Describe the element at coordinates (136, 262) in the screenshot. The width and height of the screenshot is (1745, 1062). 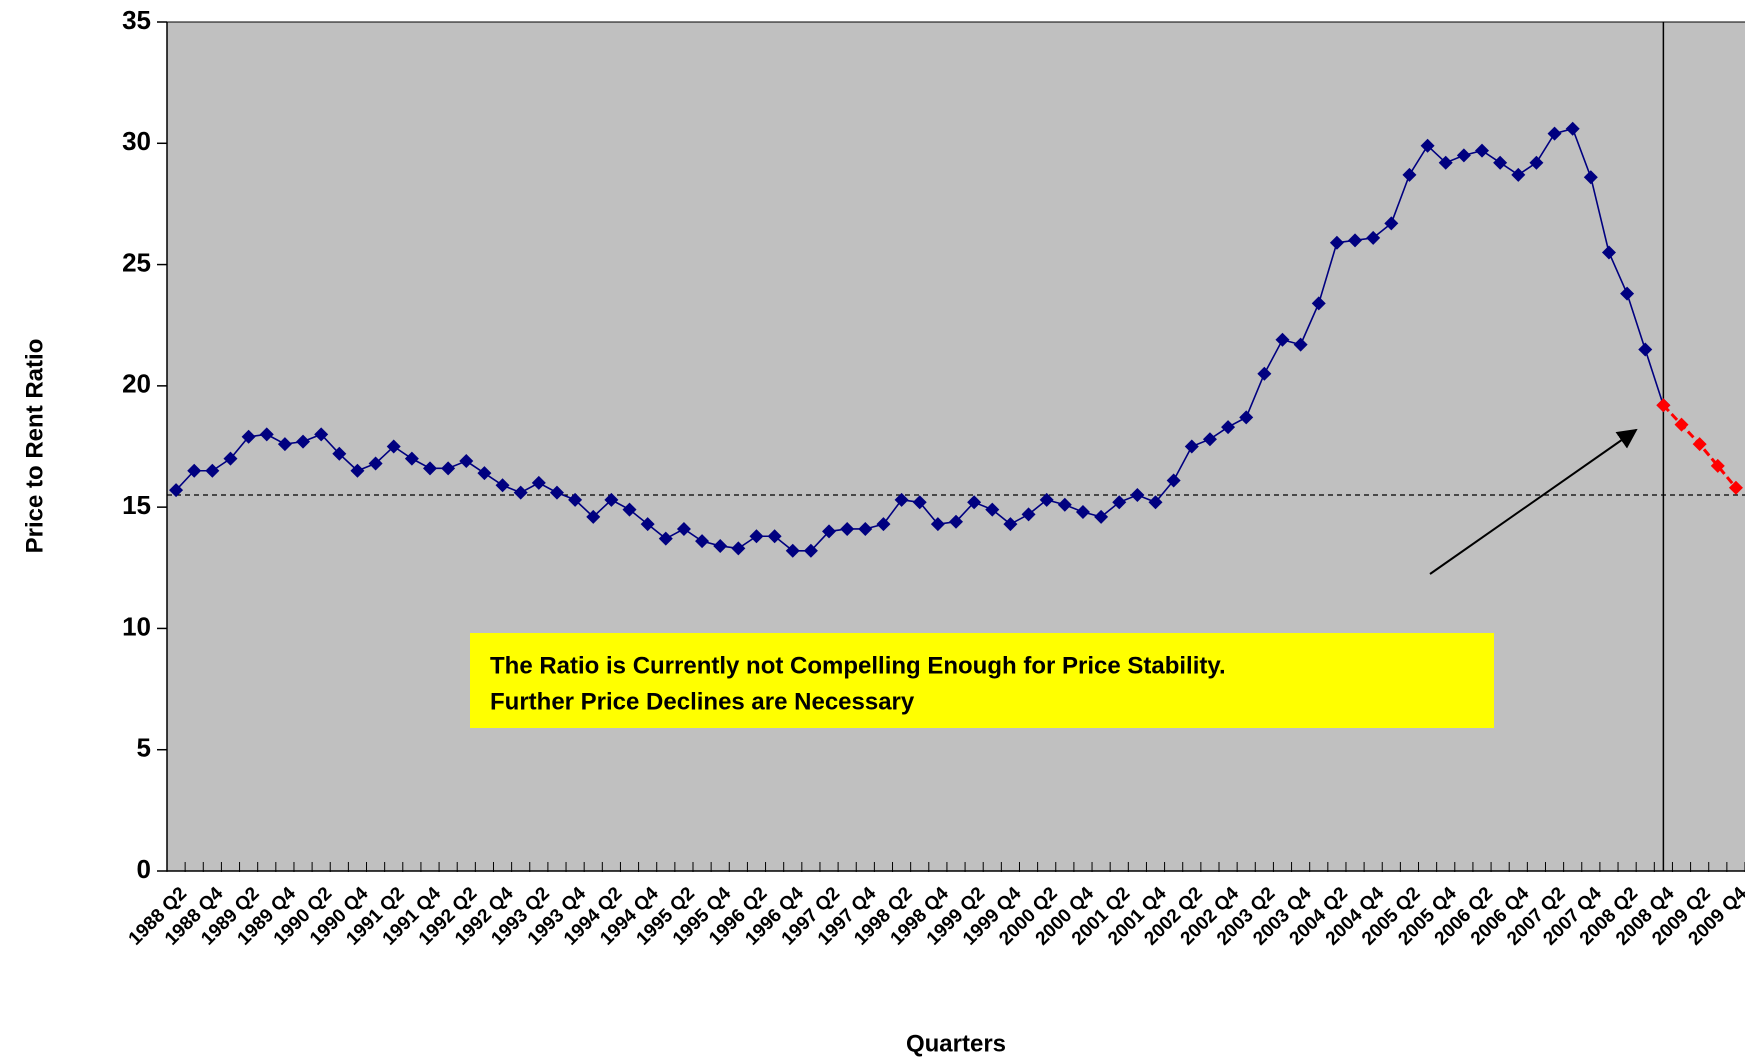
I see `y-tick-label: 25` at that location.